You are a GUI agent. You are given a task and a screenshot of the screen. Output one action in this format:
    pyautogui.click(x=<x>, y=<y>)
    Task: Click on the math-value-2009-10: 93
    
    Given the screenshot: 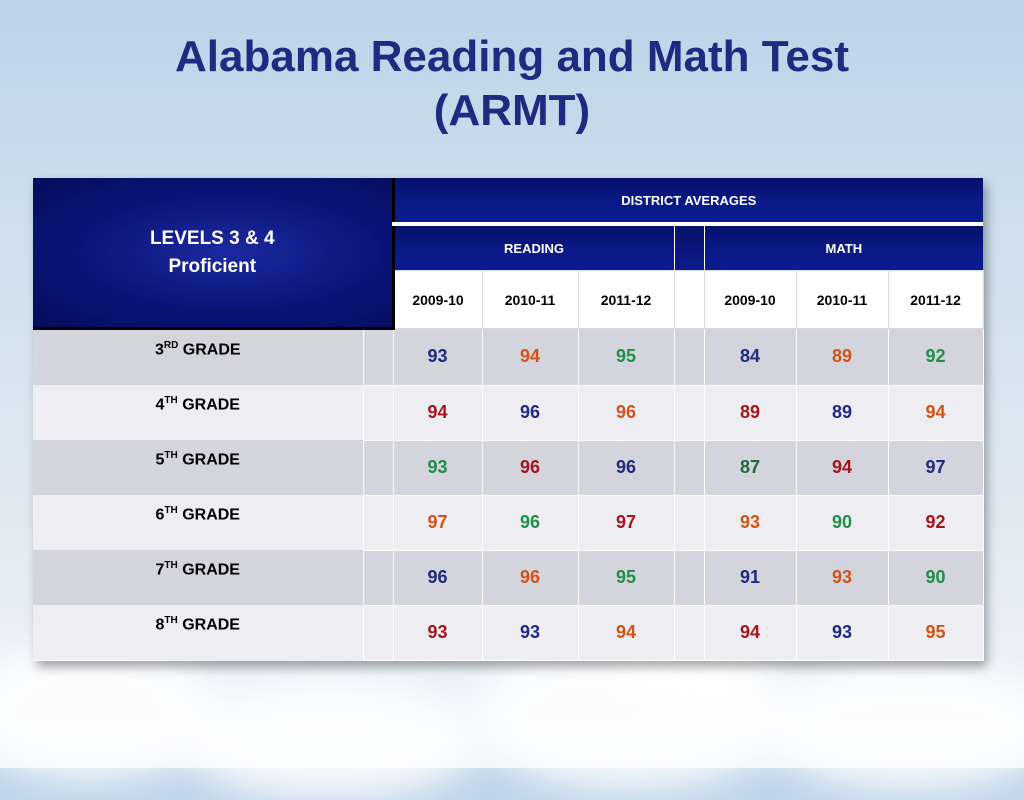 What is the action you would take?
    pyautogui.click(x=750, y=522)
    